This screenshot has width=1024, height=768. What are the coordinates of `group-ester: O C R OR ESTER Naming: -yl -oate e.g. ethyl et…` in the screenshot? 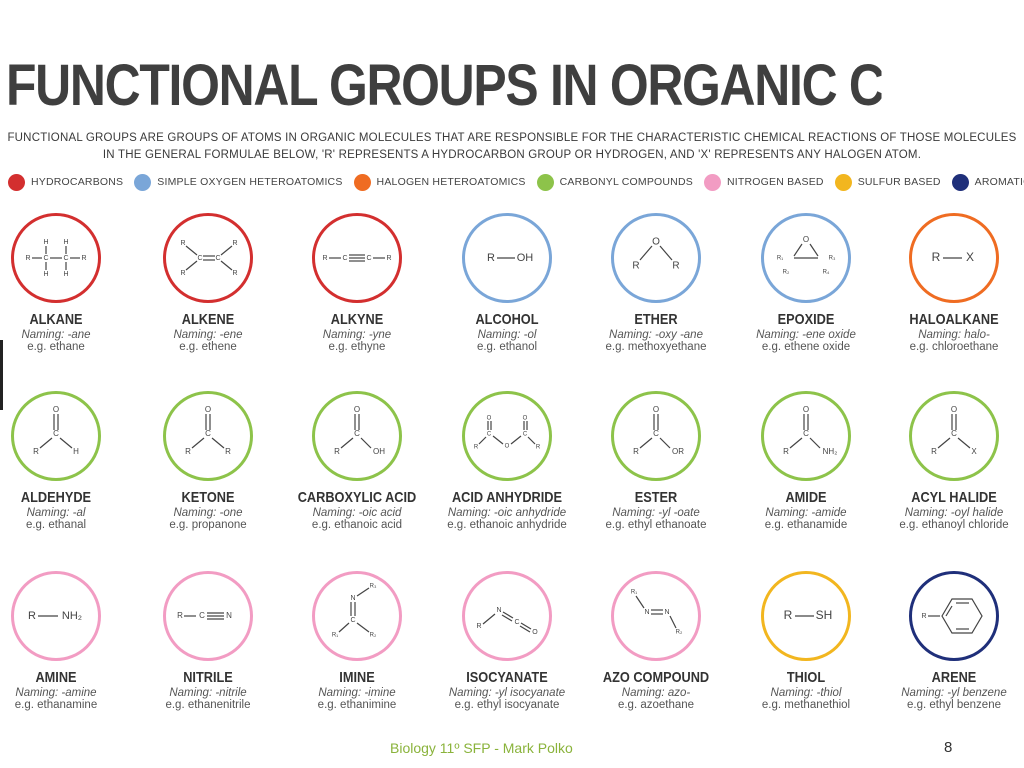 It's located at (656, 461).